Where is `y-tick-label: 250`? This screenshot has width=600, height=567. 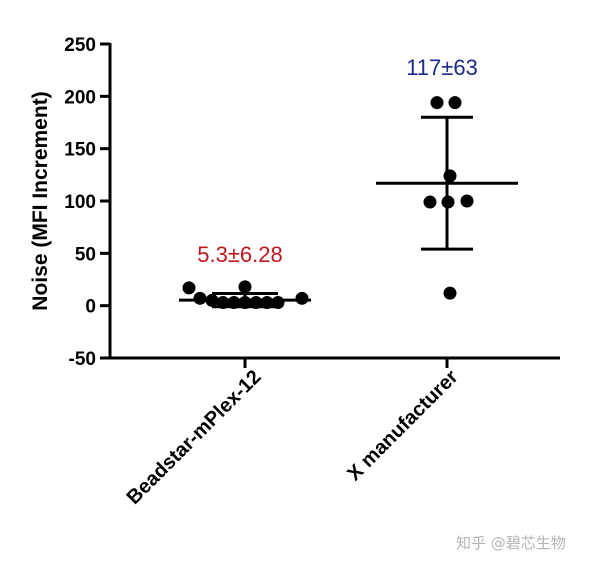
y-tick-label: 250 is located at coordinates (80, 45).